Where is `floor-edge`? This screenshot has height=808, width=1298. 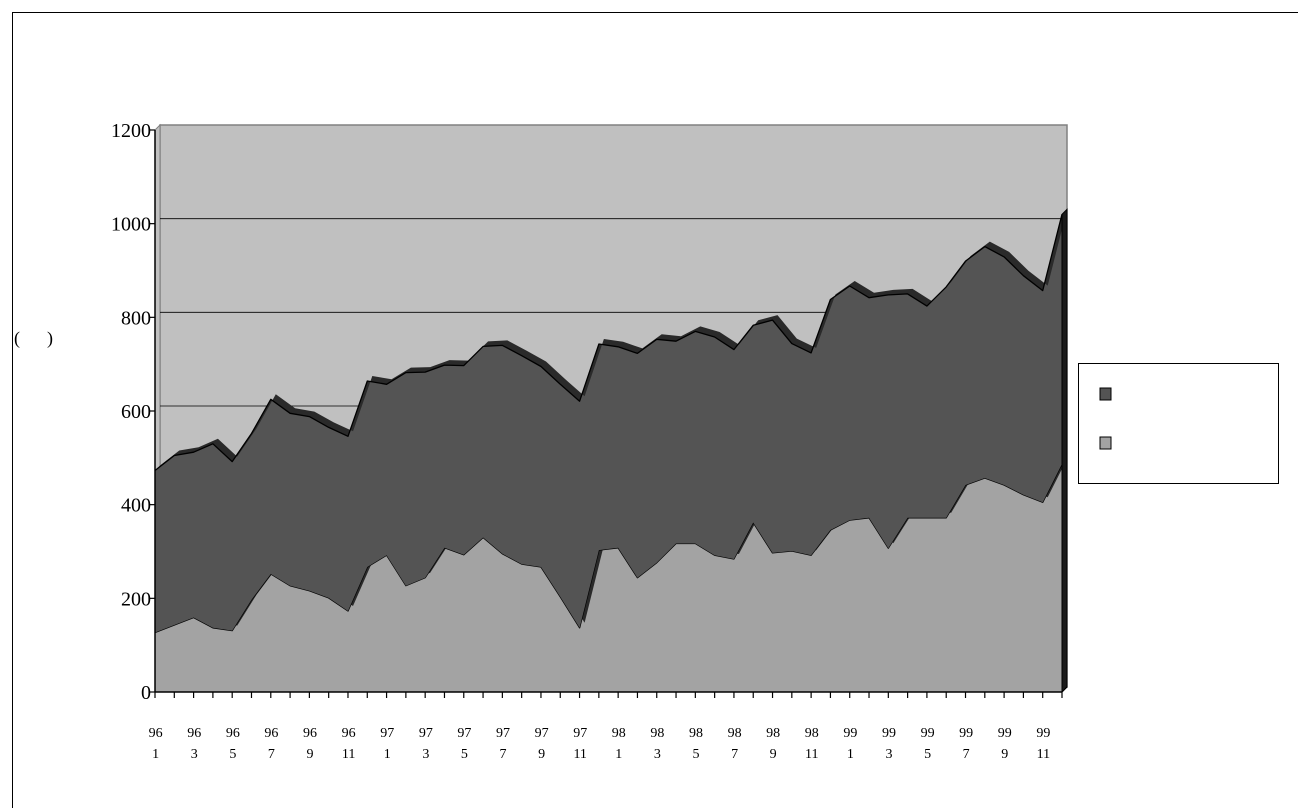
floor-edge is located at coordinates (1064, 689).